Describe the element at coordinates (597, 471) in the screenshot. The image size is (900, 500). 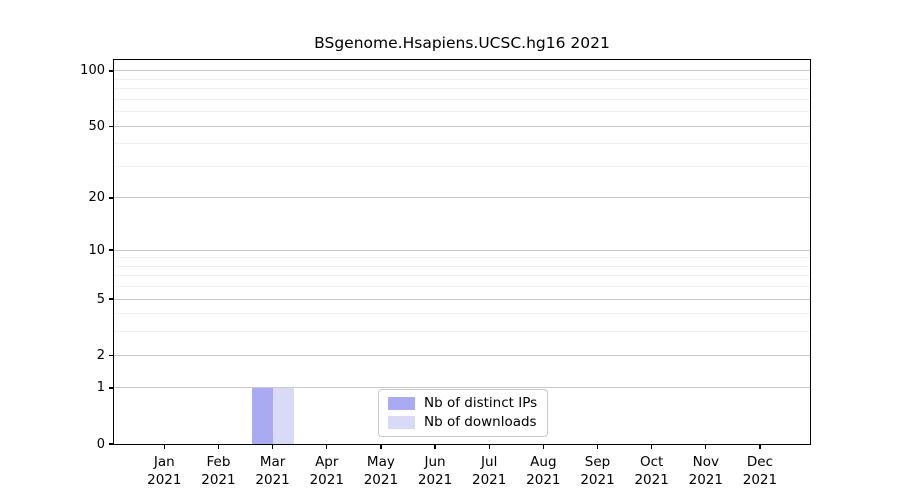
I see `x-tick-label-sep: Sep 2021` at that location.